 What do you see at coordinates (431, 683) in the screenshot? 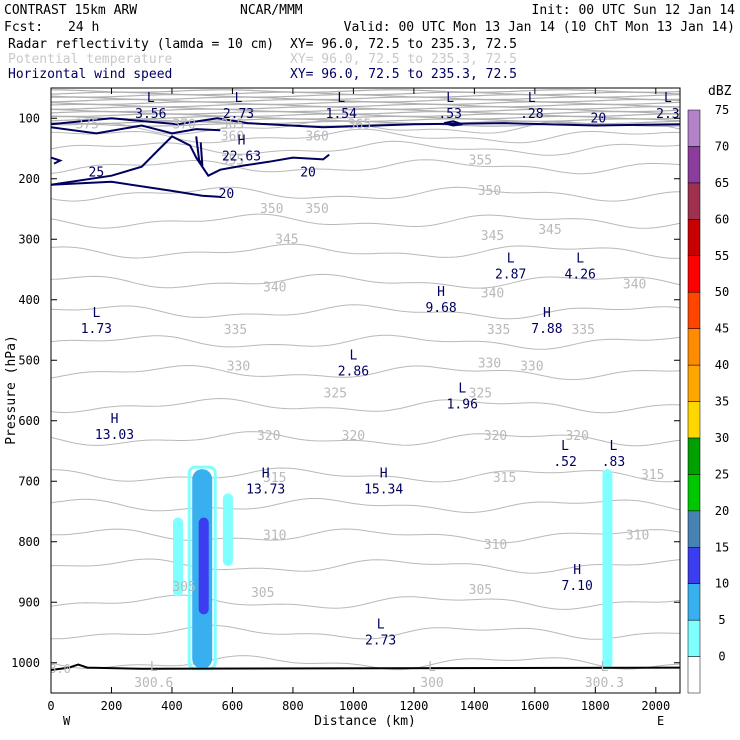
I see `high-low-value: 300` at bounding box center [431, 683].